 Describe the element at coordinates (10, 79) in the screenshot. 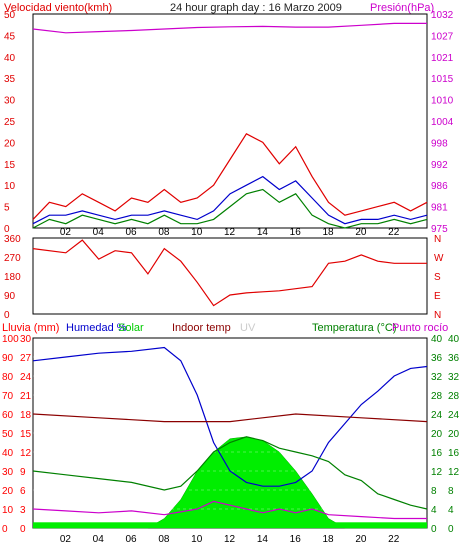

I see `p1-ytick-left: 35` at that location.